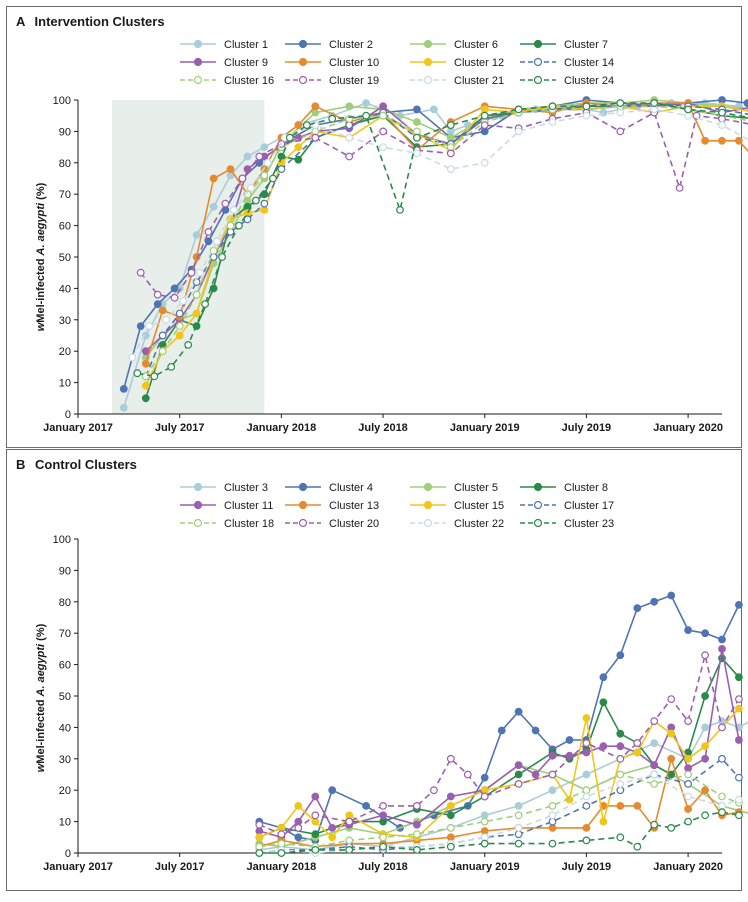 This screenshot has height=902, width=748. Describe the element at coordinates (499, 743) in the screenshot. I see `series-line` at that location.